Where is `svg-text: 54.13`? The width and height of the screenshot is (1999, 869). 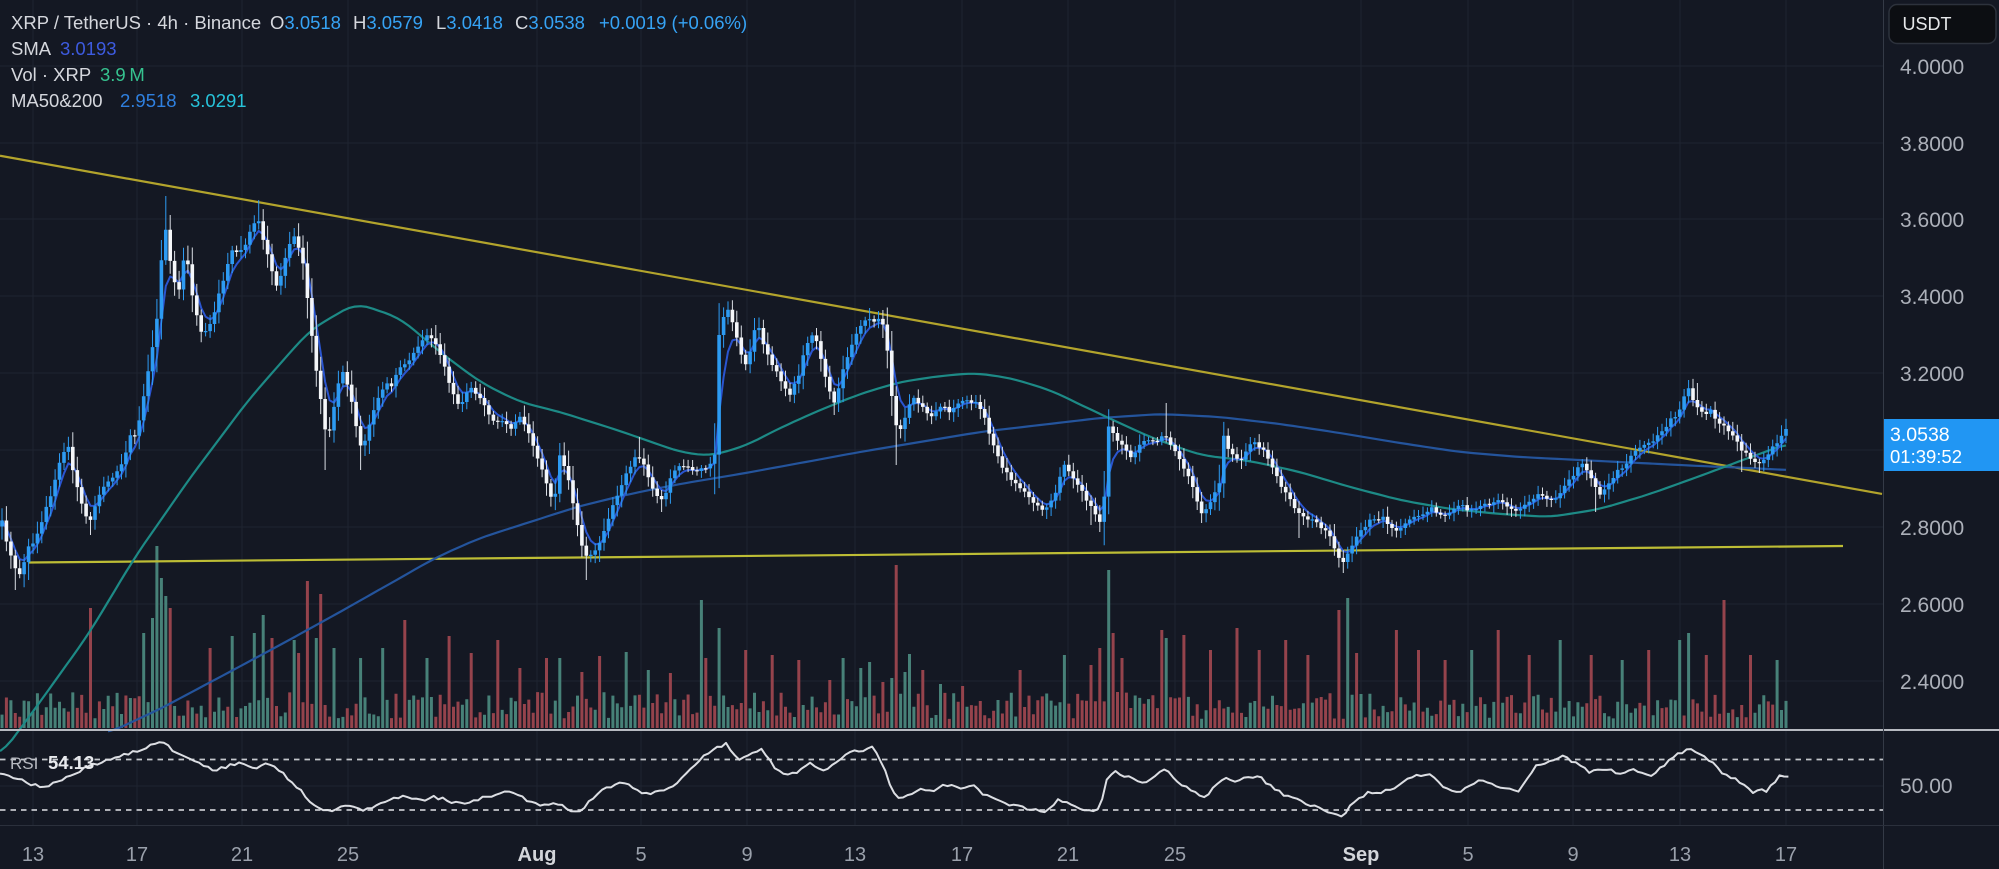 svg-text: 54.13 is located at coordinates (71, 762).